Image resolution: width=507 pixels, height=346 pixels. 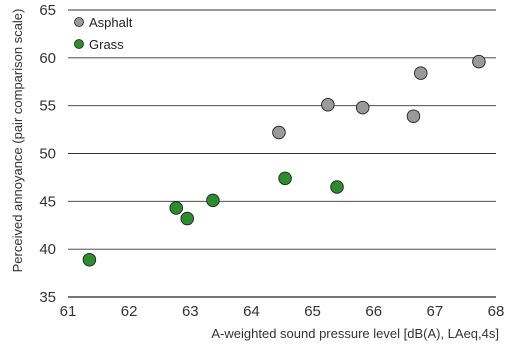 What do you see at coordinates (47, 58) in the screenshot?
I see `y-tick-label: 60` at bounding box center [47, 58].